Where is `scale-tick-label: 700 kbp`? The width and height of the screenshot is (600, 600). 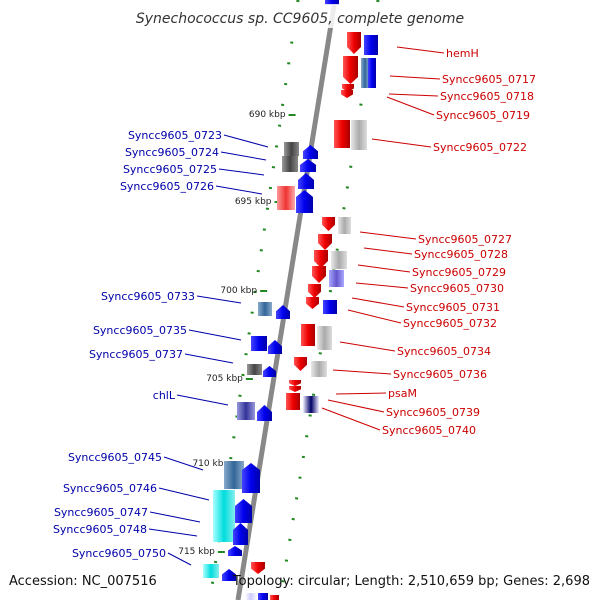 scale-tick-label: 700 kbp is located at coordinates (238, 291).